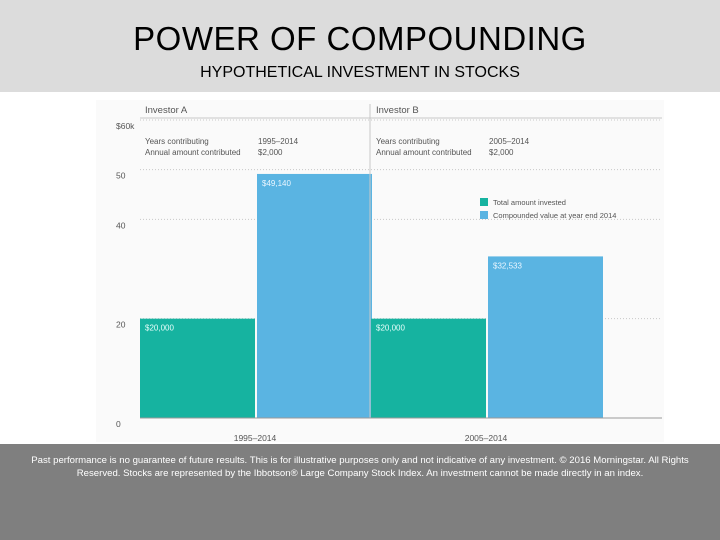  What do you see at coordinates (529, 202) in the screenshot?
I see `legend-label-invested: Total amount invested` at bounding box center [529, 202].